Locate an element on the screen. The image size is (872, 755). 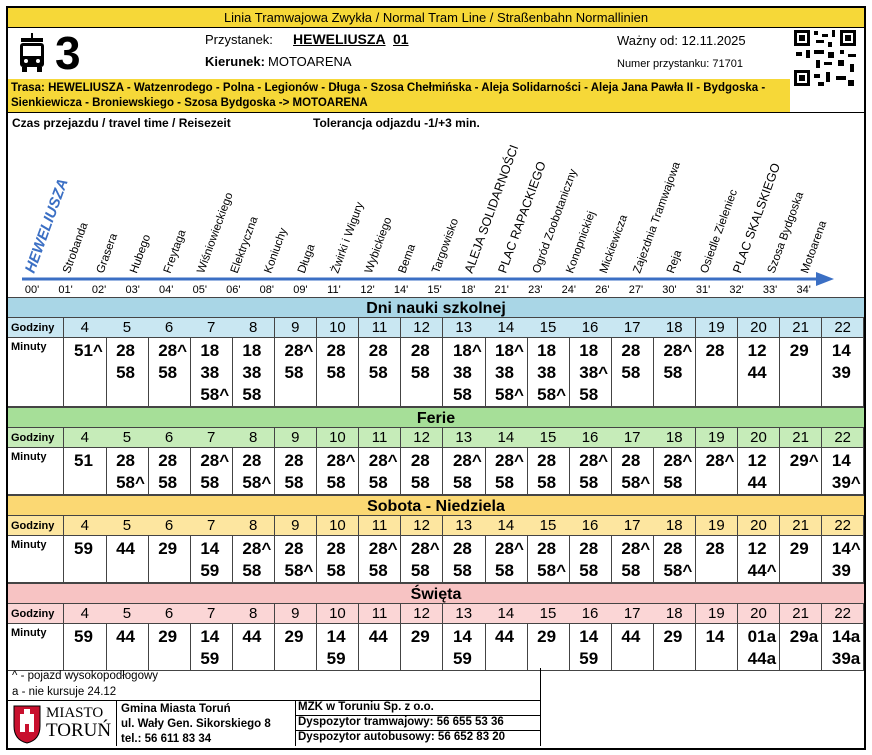
minutes-cell: 18 38 58^ is located at coordinates (548, 372).